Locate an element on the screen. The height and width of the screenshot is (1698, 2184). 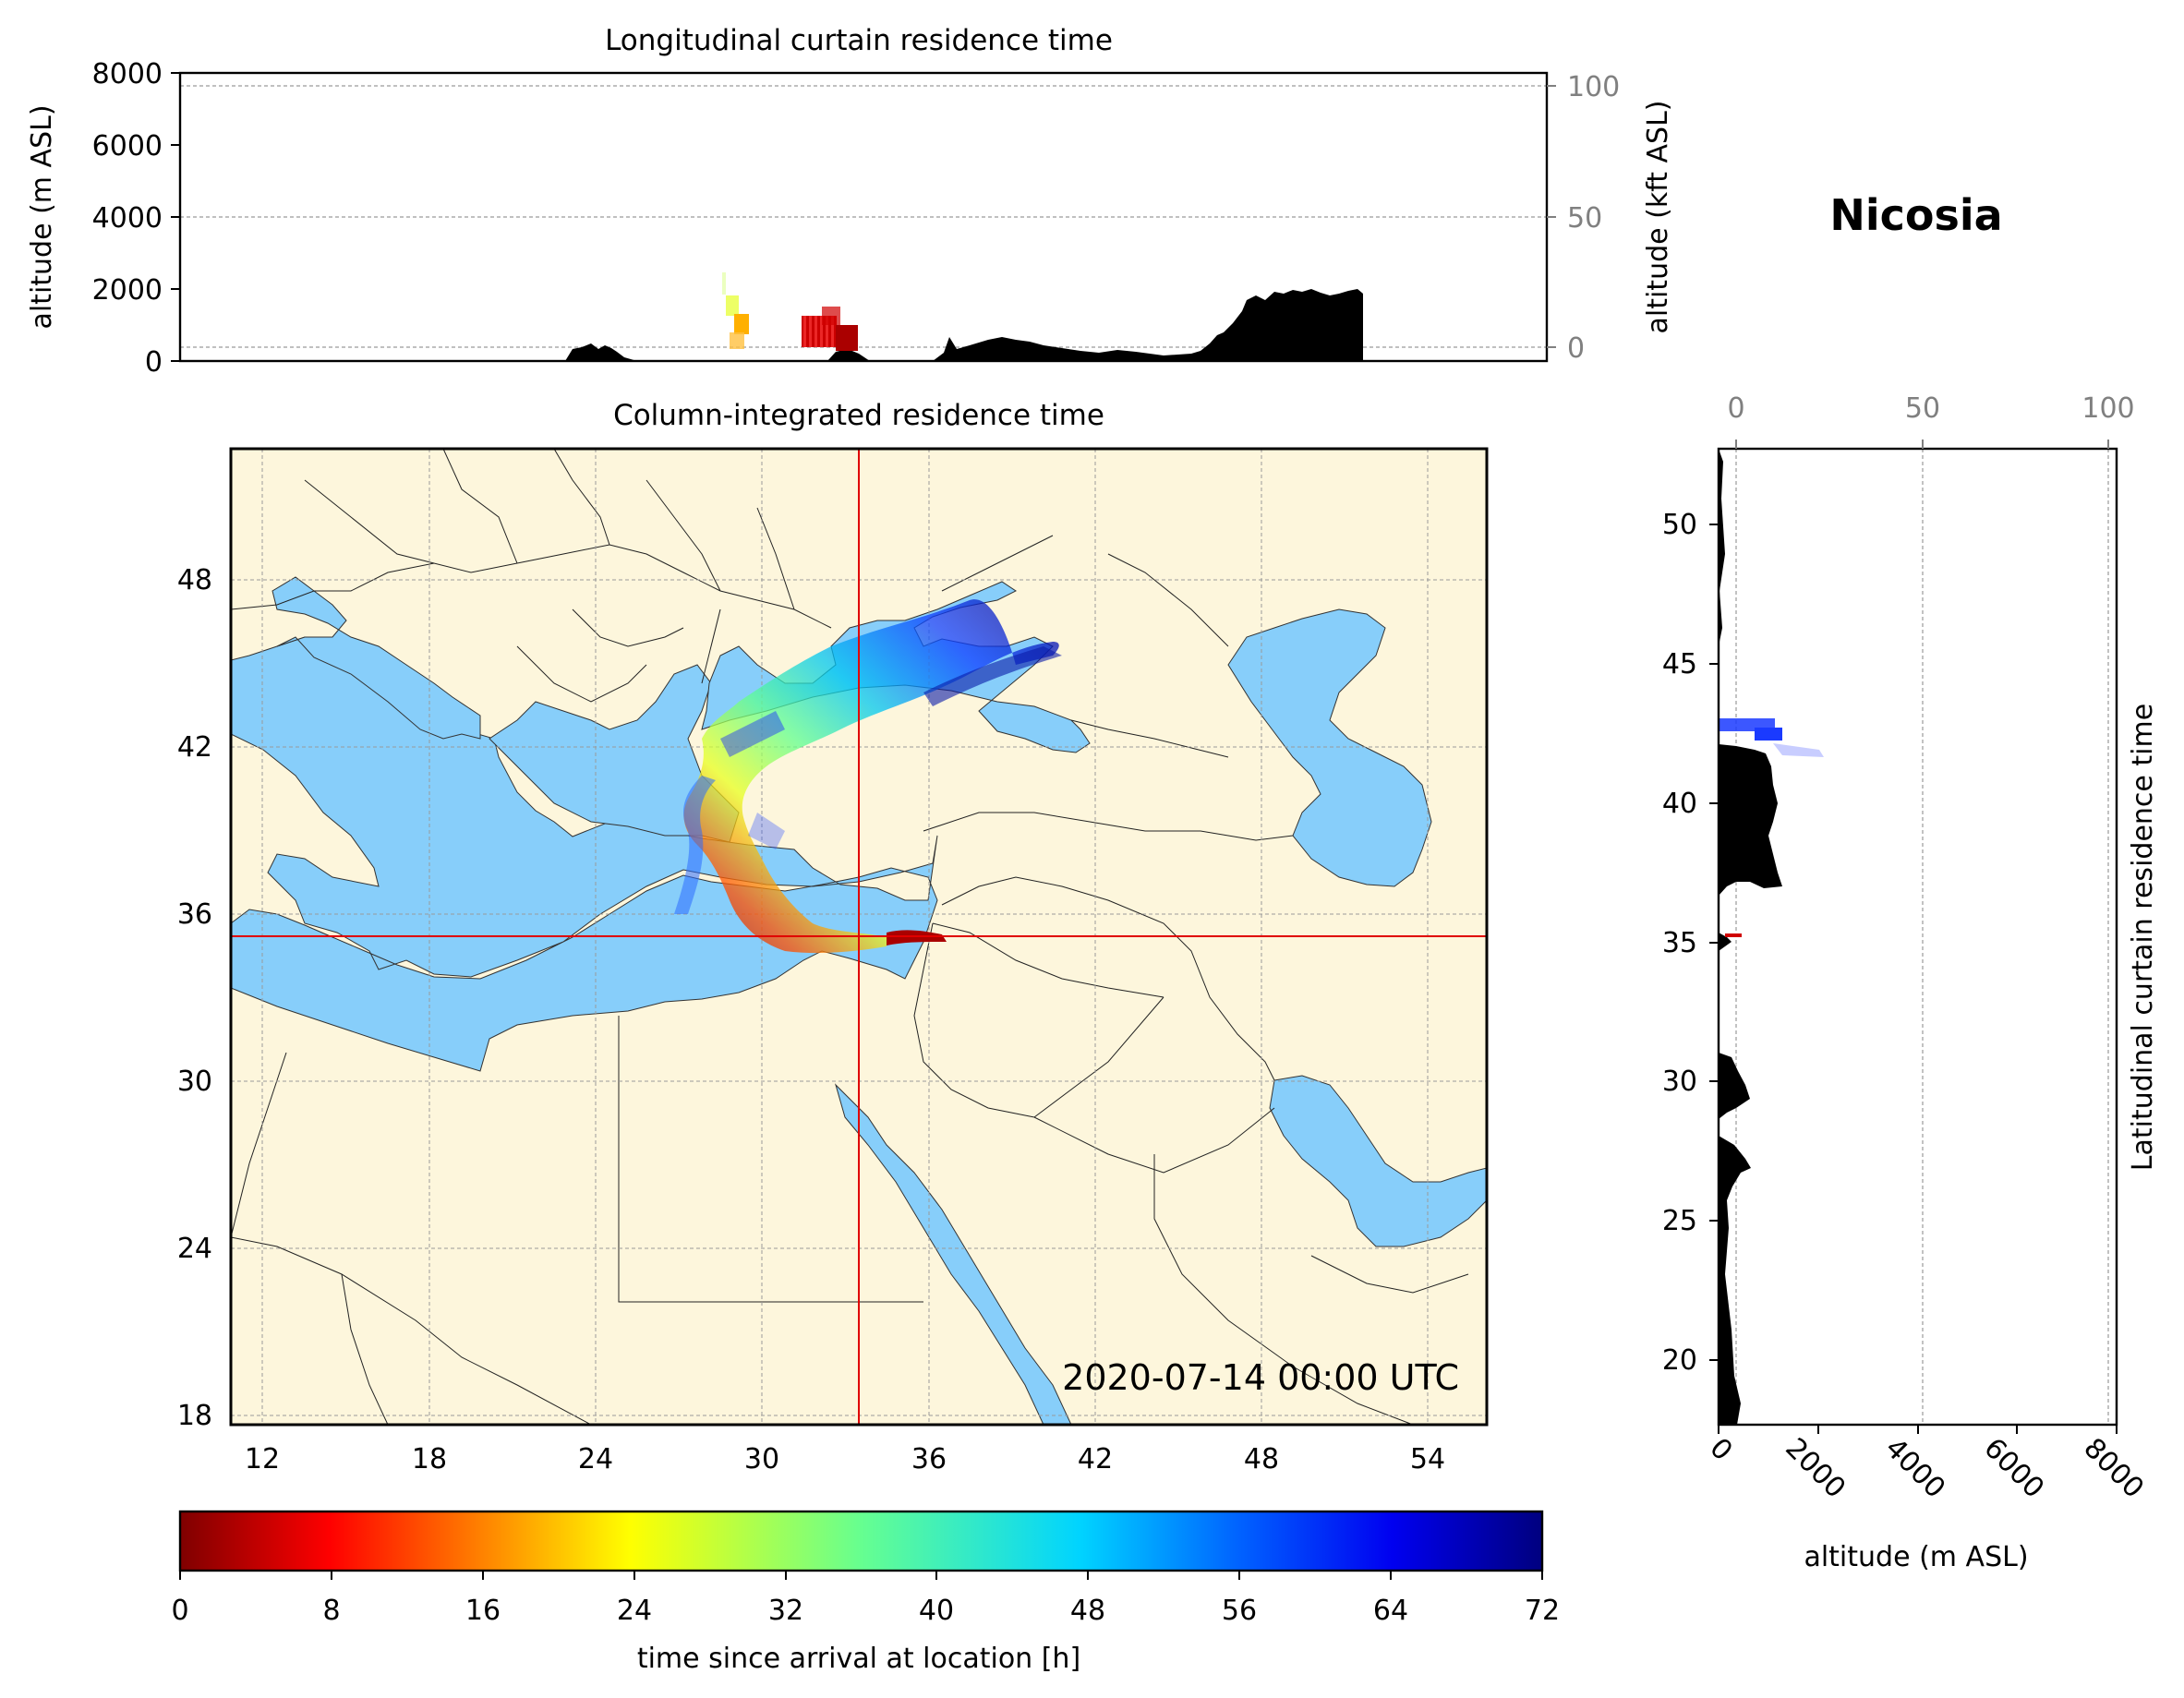
longitudinal-ylabel-right: altitude (kft ASL) is located at coordinates (1658, 216).